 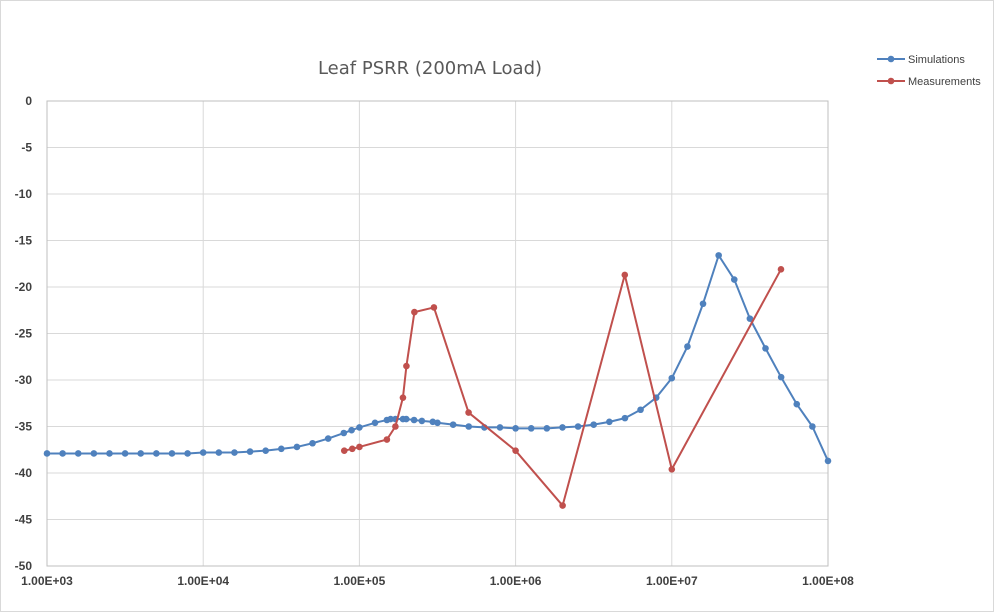 What do you see at coordinates (24, 566) in the screenshot?
I see `y-tick-label: -50` at bounding box center [24, 566].